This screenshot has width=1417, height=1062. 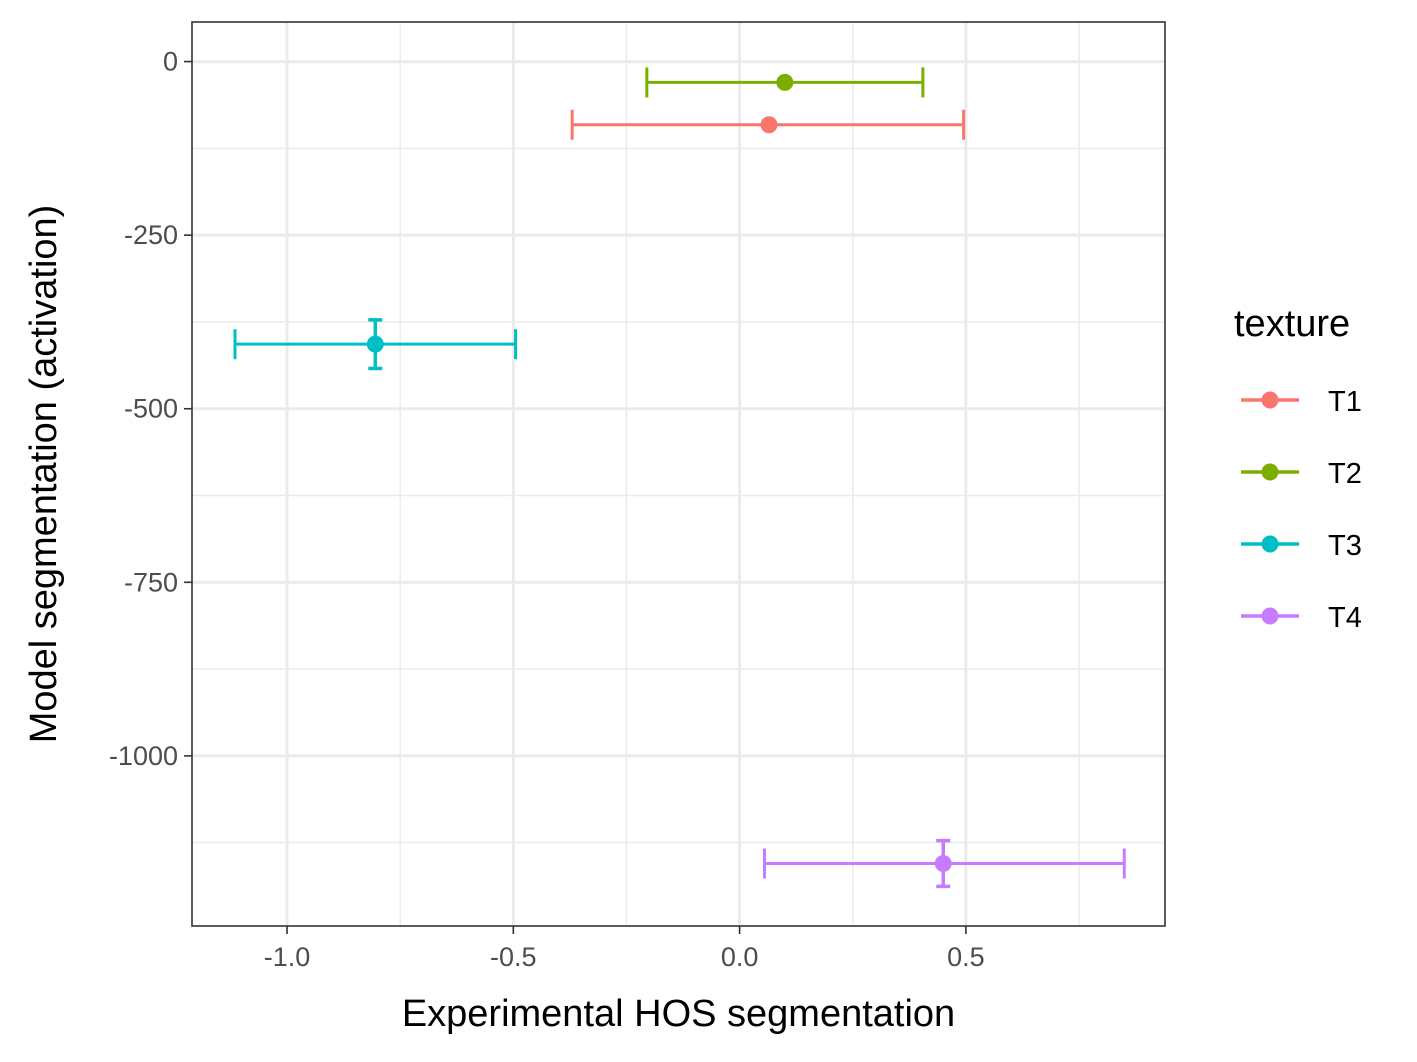 What do you see at coordinates (151, 235) in the screenshot?
I see `y-tick-label: -250` at bounding box center [151, 235].